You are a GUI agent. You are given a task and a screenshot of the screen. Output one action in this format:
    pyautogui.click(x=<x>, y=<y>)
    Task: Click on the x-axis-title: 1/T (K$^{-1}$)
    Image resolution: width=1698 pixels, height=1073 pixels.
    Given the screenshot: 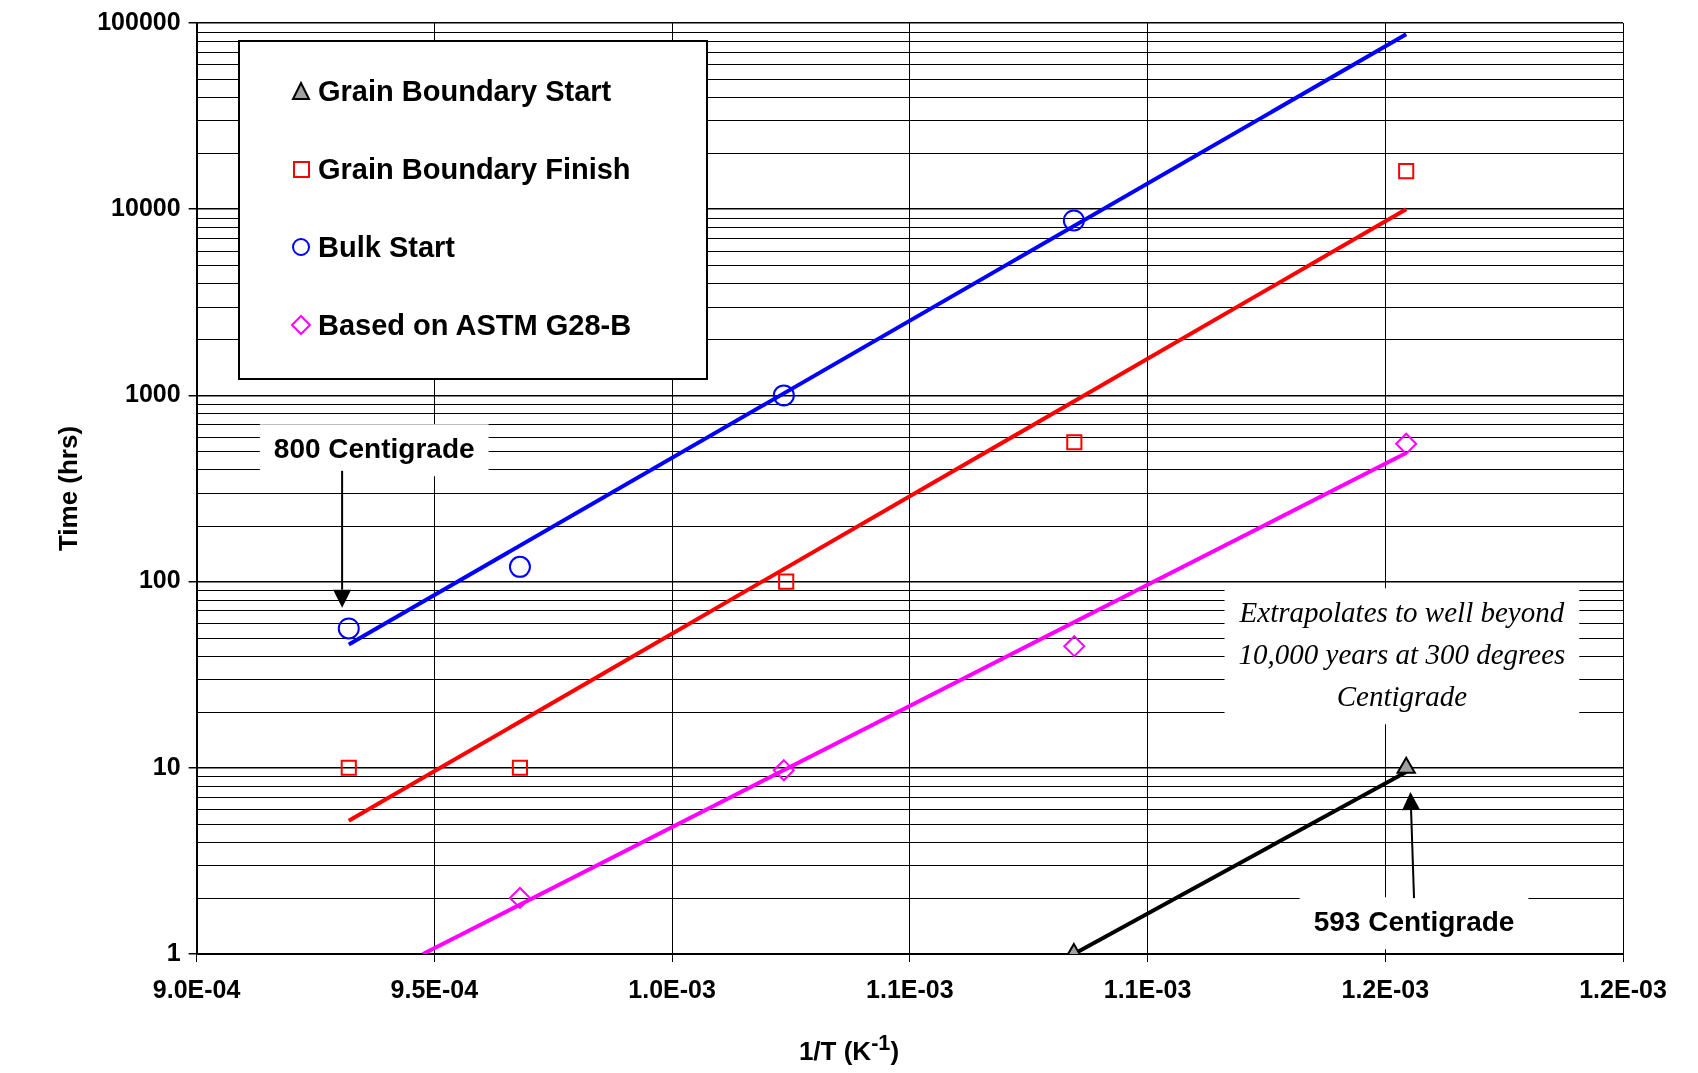 What is the action you would take?
    pyautogui.click(x=849, y=1048)
    